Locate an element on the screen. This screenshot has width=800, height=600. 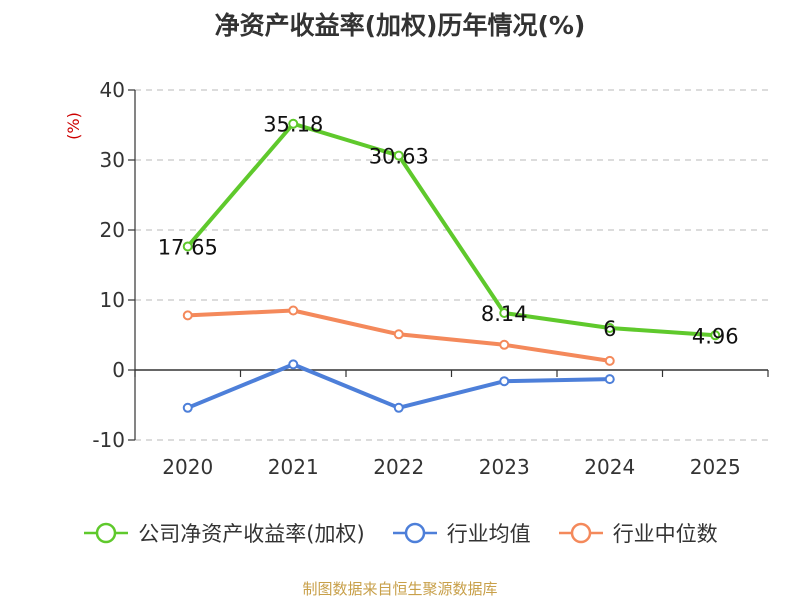
legend-item: 行业中位数 is located at coordinates (637, 533).